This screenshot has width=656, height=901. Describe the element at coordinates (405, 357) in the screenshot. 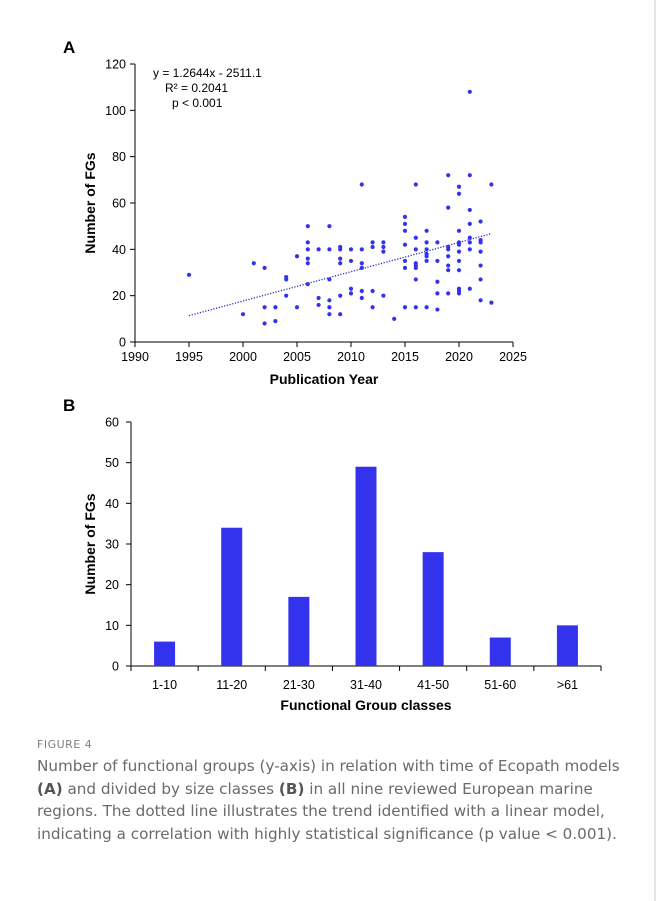

I see `x-tick-label: 2015` at that location.